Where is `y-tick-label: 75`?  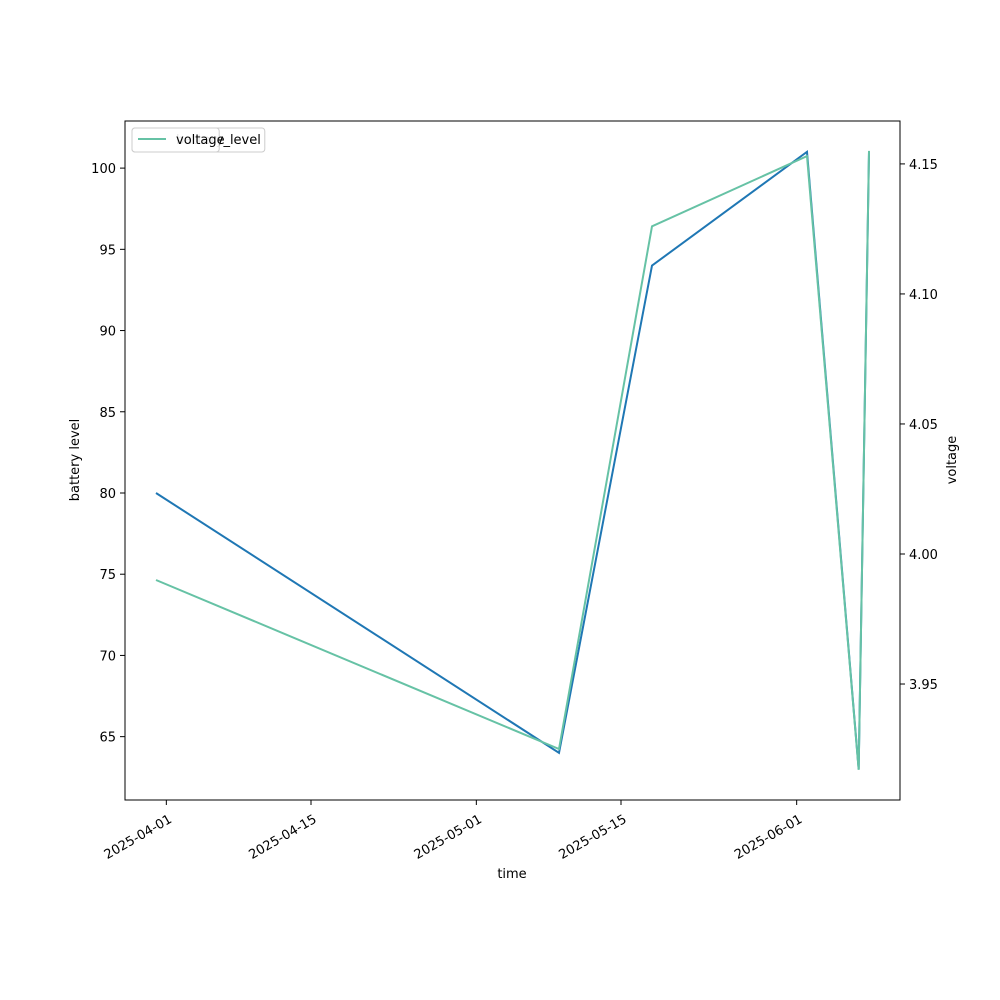
y-tick-label: 75 is located at coordinates (107, 575).